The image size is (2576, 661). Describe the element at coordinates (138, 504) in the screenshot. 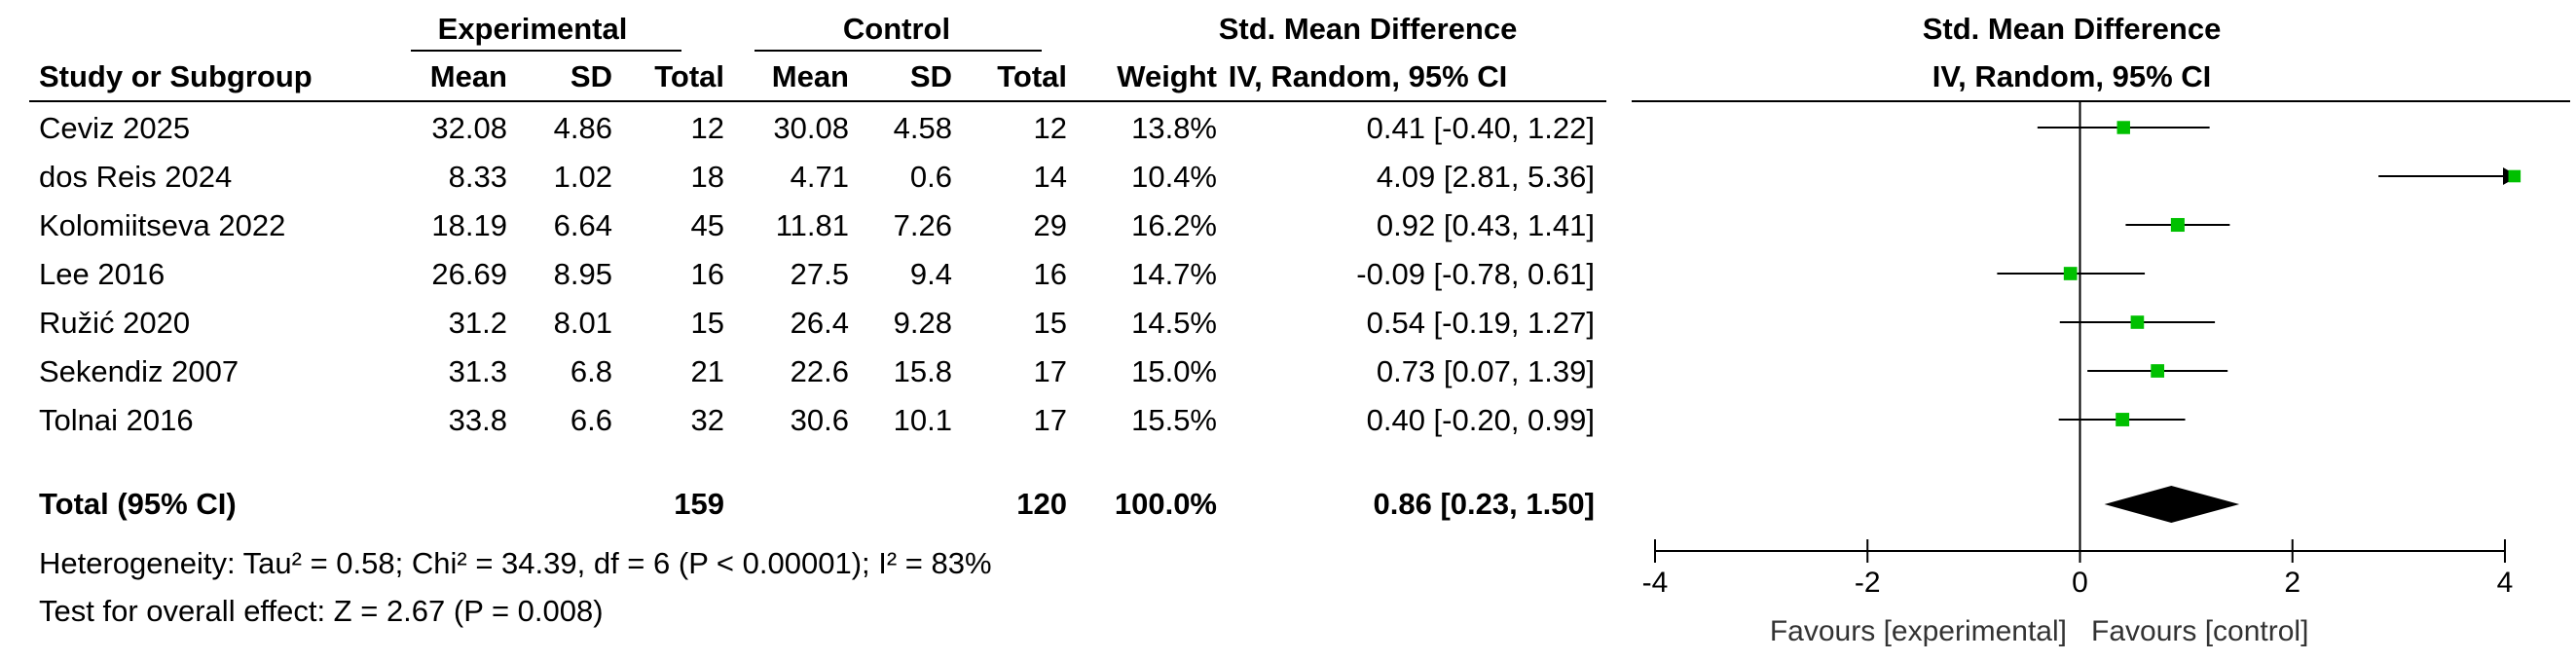

I see `total-label: Total (95% CI)` at that location.